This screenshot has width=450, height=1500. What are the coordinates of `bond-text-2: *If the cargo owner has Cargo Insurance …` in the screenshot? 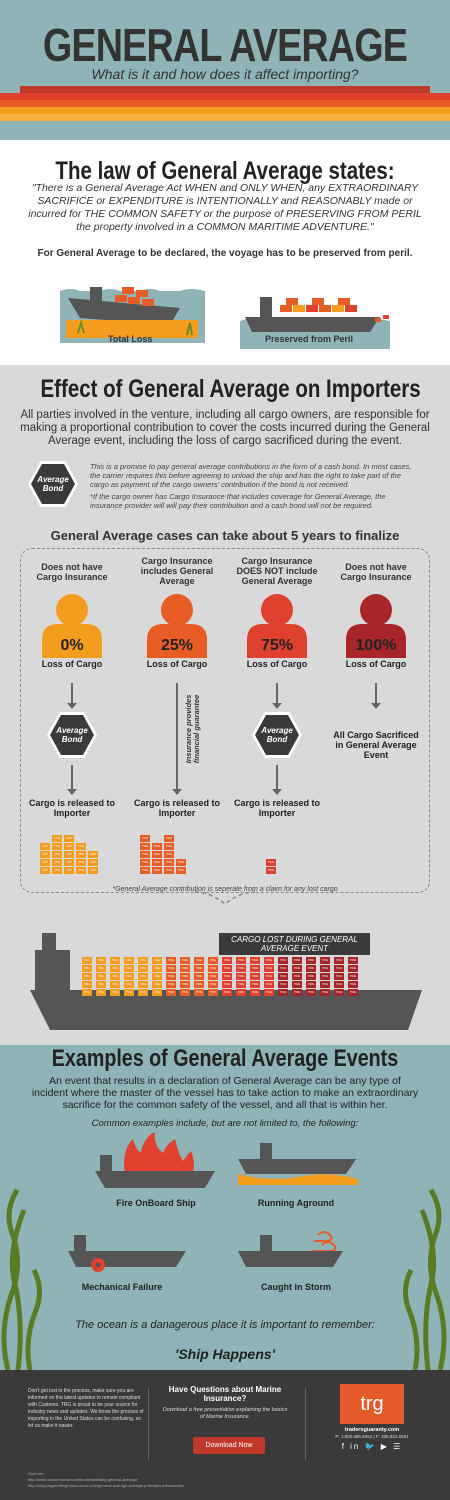 It's located at (238, 501).